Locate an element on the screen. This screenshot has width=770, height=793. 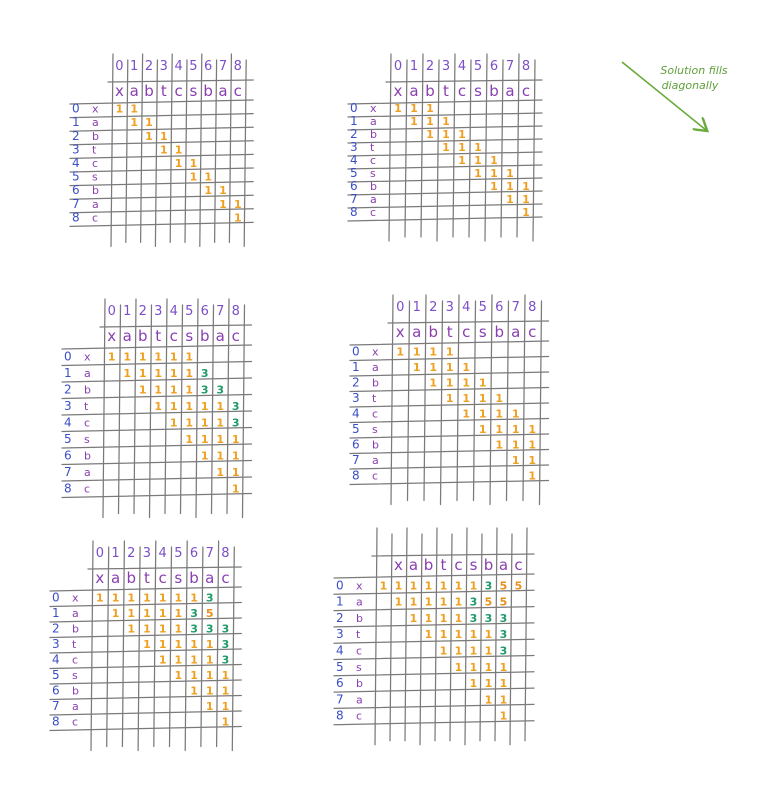
row-index-label: 0 is located at coordinates (340, 585).